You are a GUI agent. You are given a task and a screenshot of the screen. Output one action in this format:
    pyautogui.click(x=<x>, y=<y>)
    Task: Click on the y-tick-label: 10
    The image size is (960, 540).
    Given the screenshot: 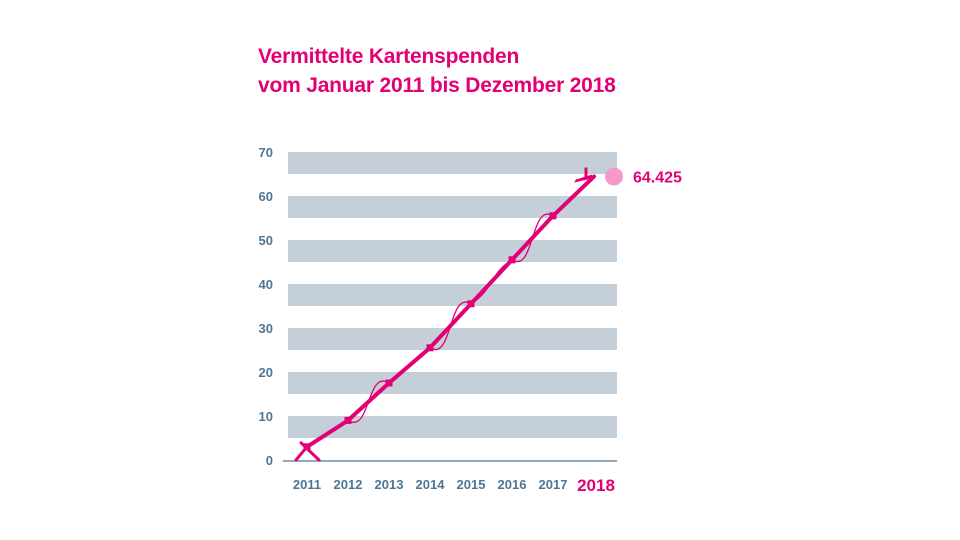 What is the action you would take?
    pyautogui.click(x=266, y=416)
    